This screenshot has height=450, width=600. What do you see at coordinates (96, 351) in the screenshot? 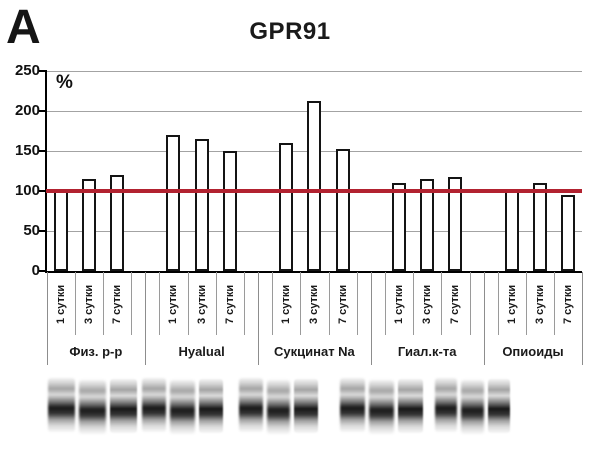
I see `x-group-label-Физ. р-р: Физ. р-р` at bounding box center [96, 351].